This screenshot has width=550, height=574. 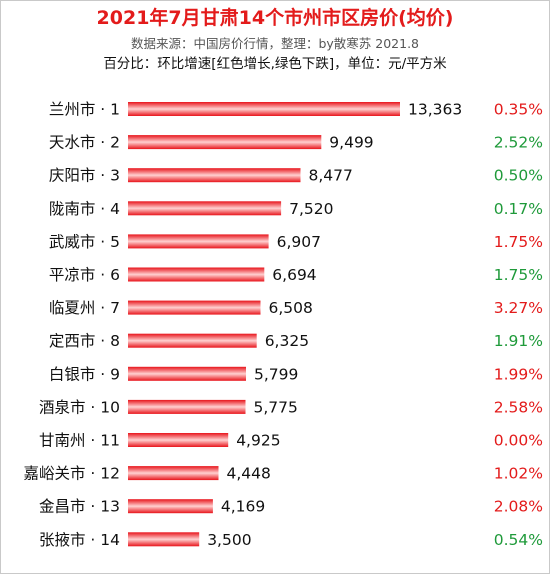 What do you see at coordinates (331, 176) in the screenshot?
I see `value-label: 8,477` at bounding box center [331, 176].